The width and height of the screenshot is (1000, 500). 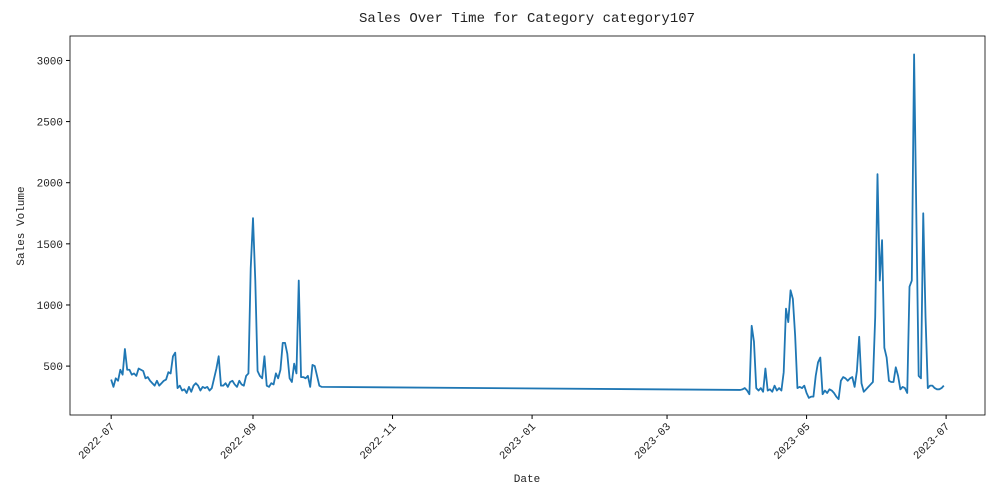 I want to click on y-tick-label: 3000, so click(x=50, y=62).